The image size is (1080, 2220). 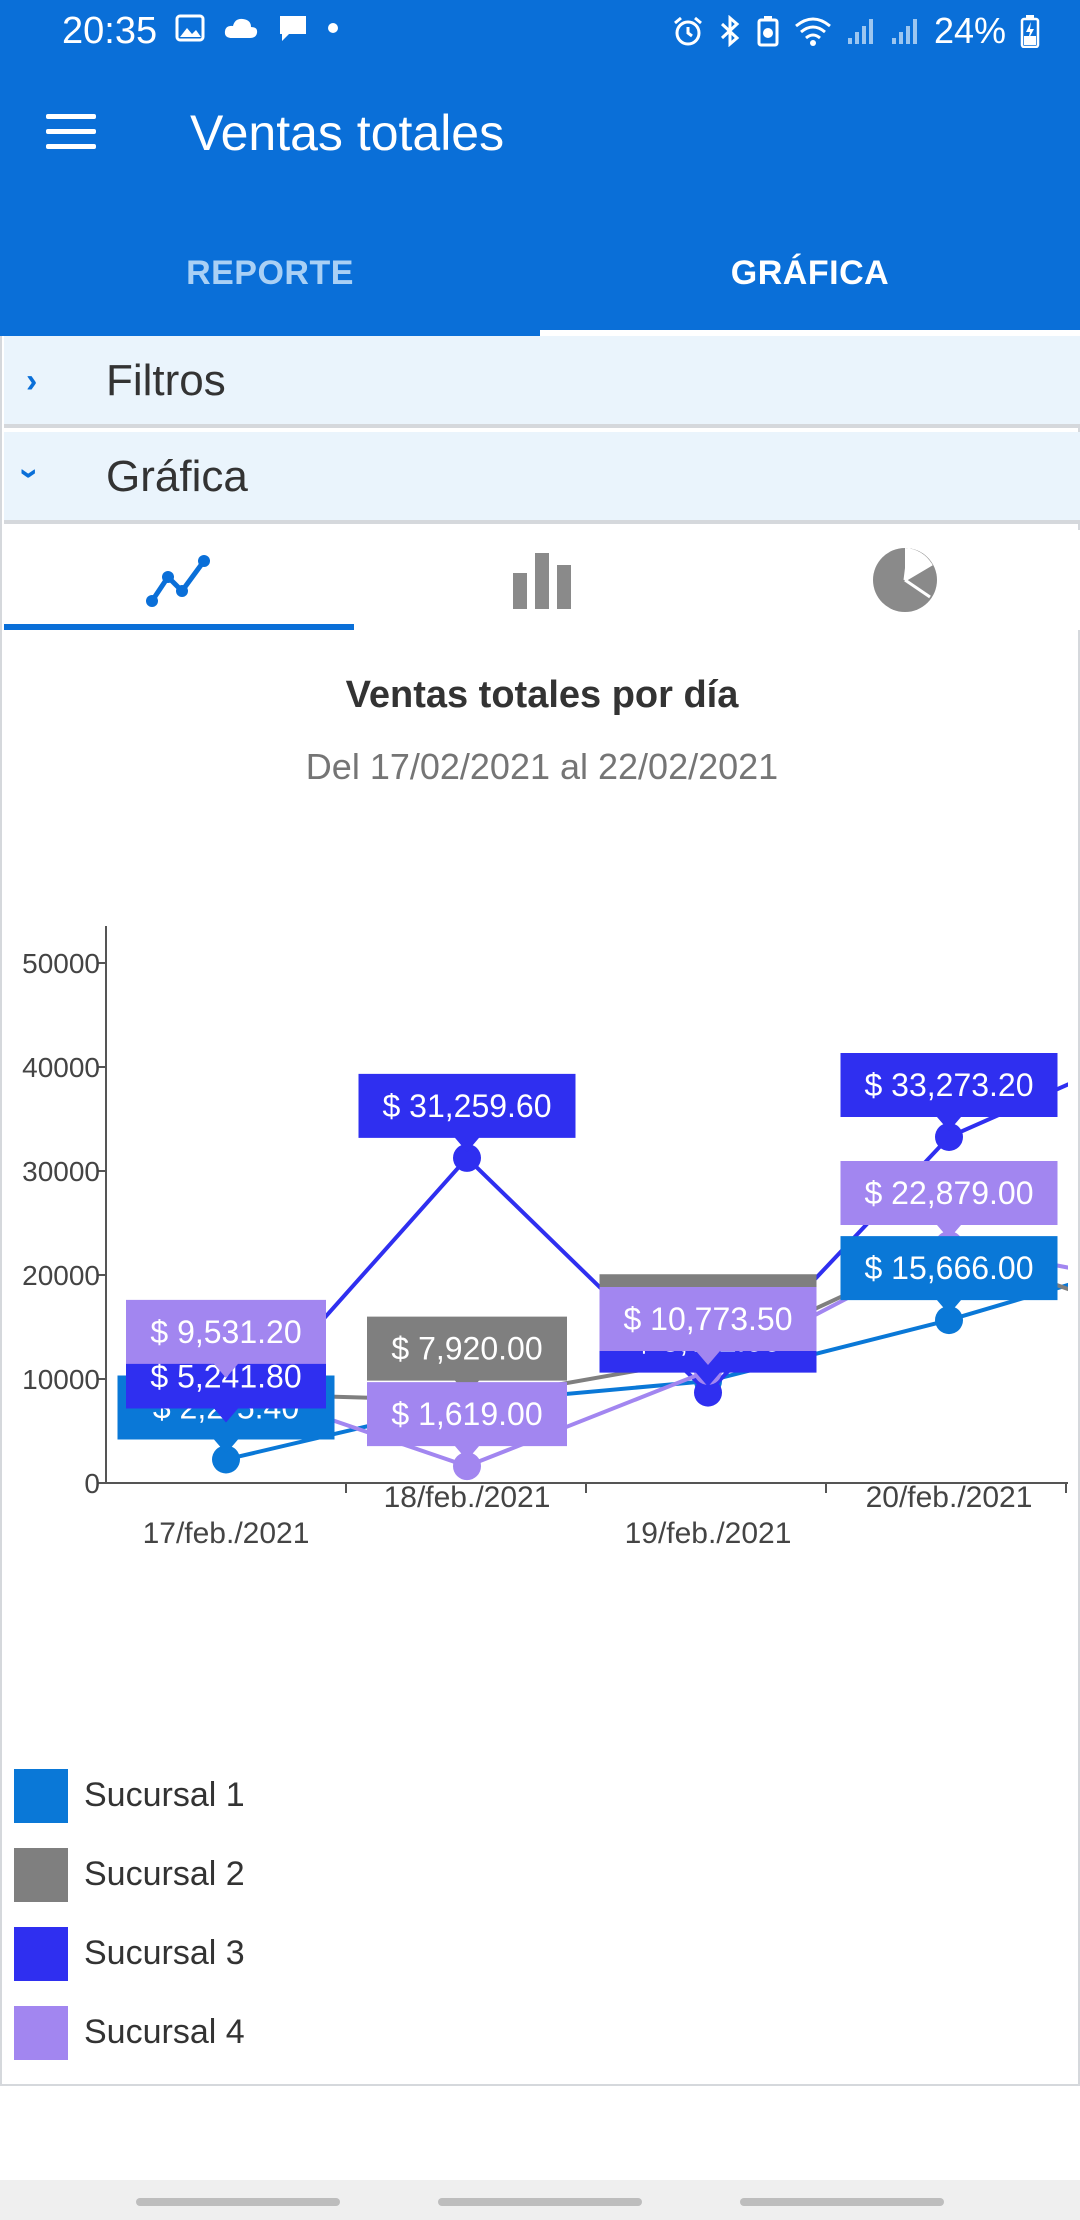 What do you see at coordinates (542, 695) in the screenshot?
I see `chart-title: Ventas totales por día` at bounding box center [542, 695].